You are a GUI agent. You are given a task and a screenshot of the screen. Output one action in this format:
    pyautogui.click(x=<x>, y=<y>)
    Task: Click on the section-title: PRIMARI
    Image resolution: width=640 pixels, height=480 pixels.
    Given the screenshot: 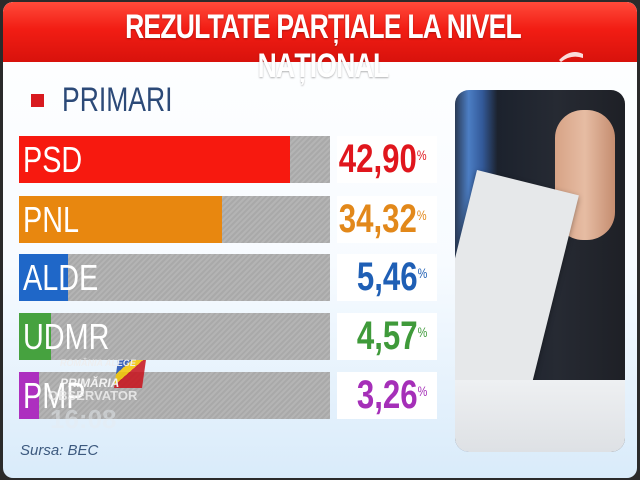 What is the action you would take?
    pyautogui.click(x=117, y=99)
    